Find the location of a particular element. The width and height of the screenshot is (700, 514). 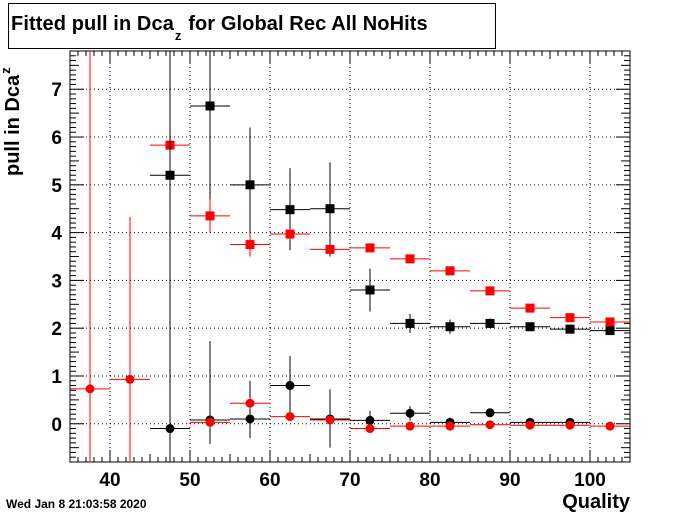

y-tick-label: 1 is located at coordinates (56, 377).